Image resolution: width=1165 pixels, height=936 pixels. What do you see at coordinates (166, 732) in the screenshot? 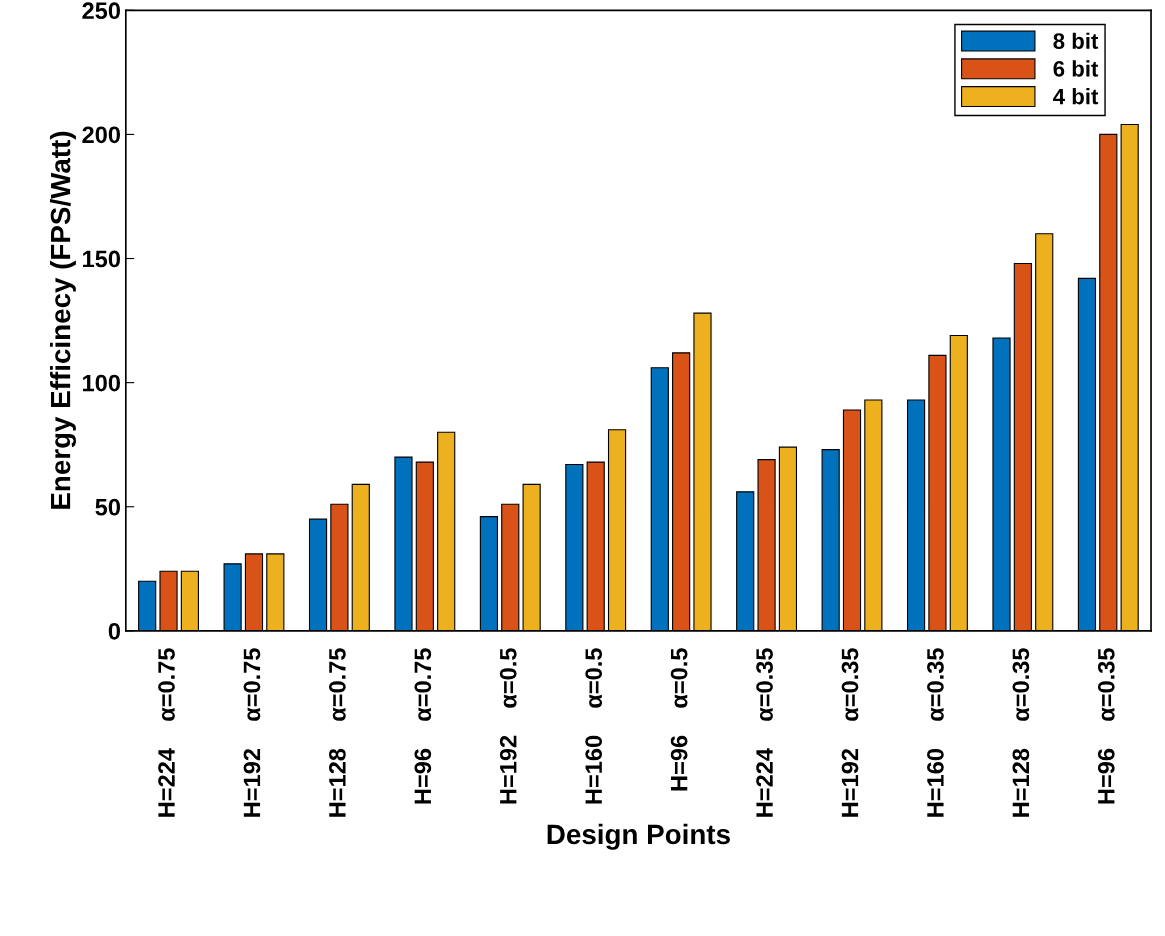
I see `x-tick-label: H=224 α=0.75` at bounding box center [166, 732].